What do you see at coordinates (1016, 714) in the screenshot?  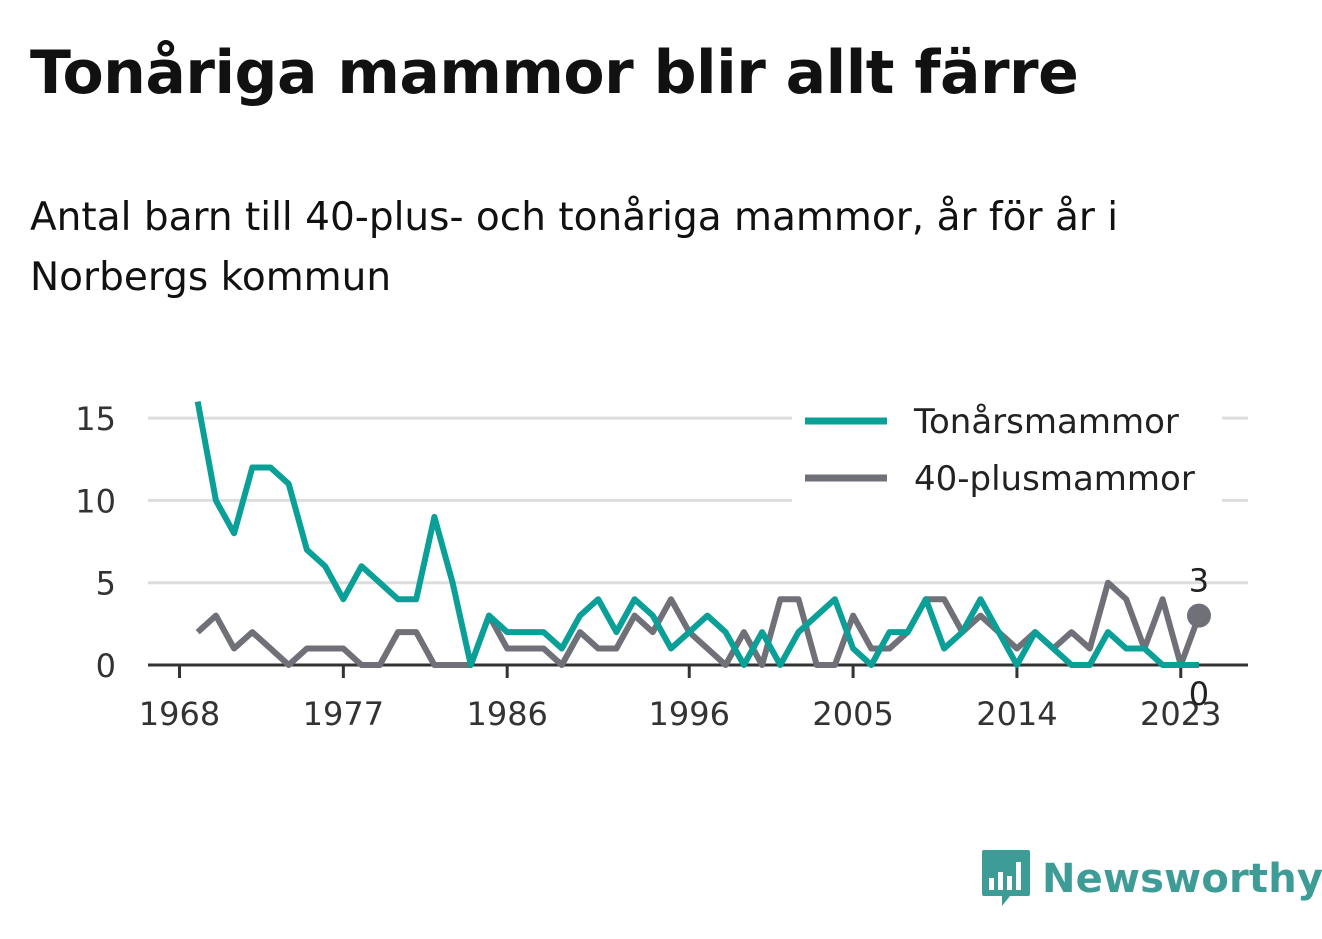 I see `x-tick-label-2014: 2014` at bounding box center [1016, 714].